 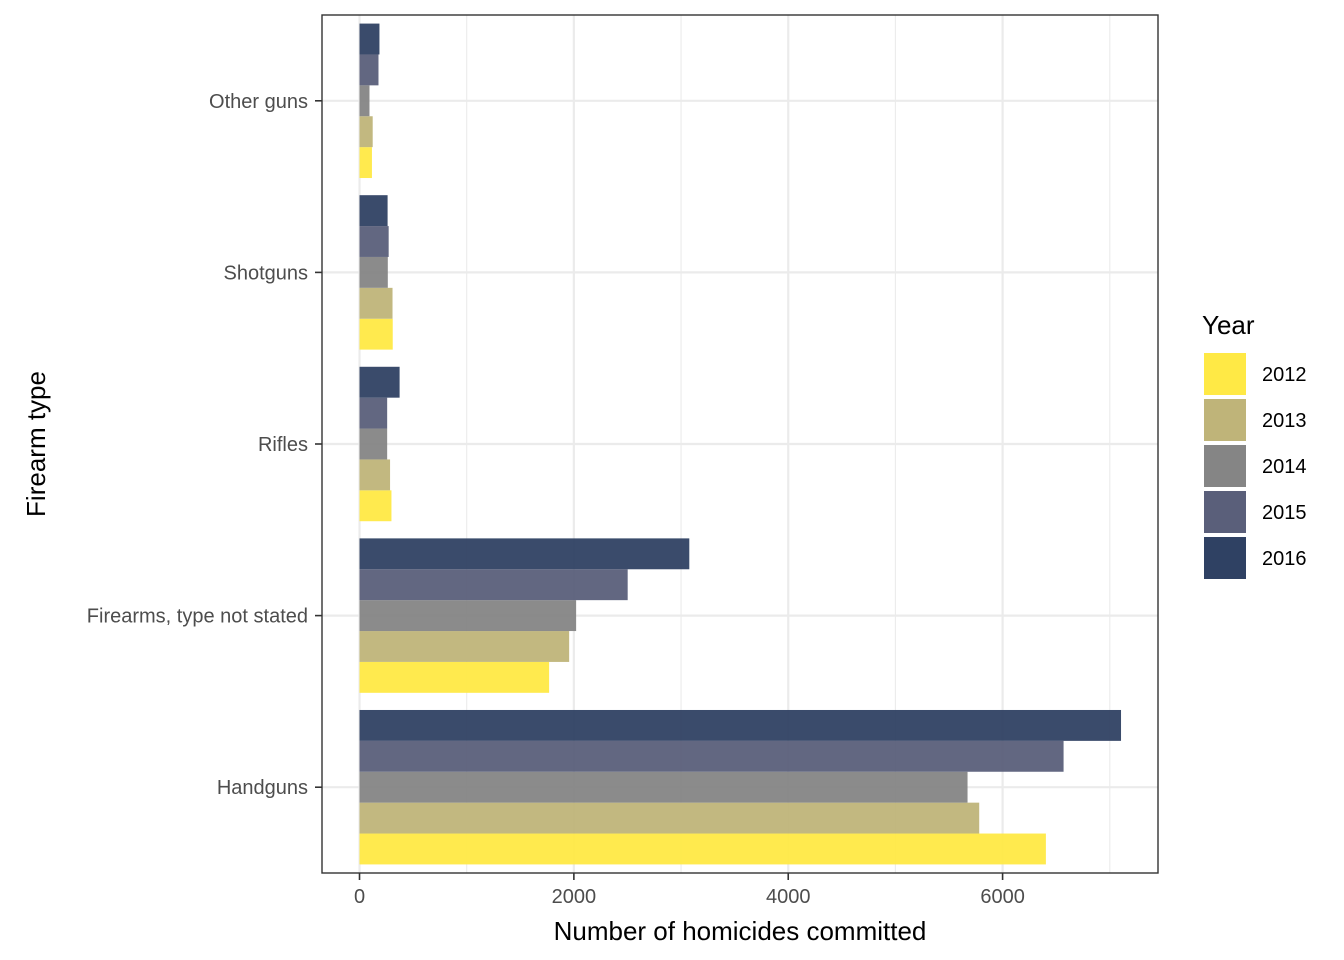 I want to click on bar-2016-shotguns, so click(x=373, y=211).